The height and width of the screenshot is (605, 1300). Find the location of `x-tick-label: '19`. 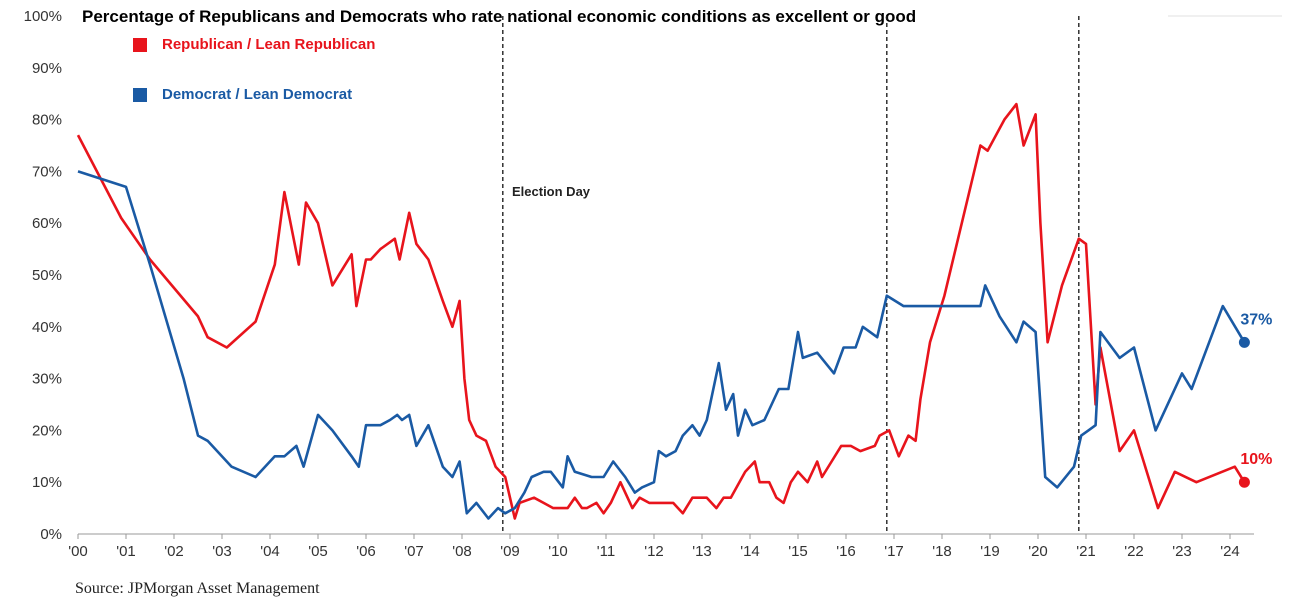

x-tick-label: '19 is located at coordinates (990, 551).